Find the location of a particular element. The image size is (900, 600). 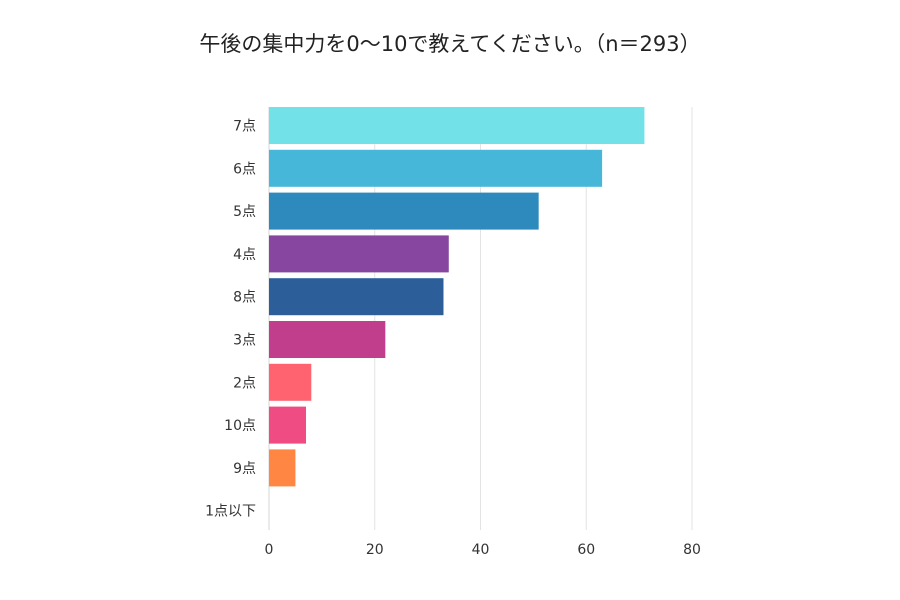

x-tick-label: 80 is located at coordinates (692, 550).